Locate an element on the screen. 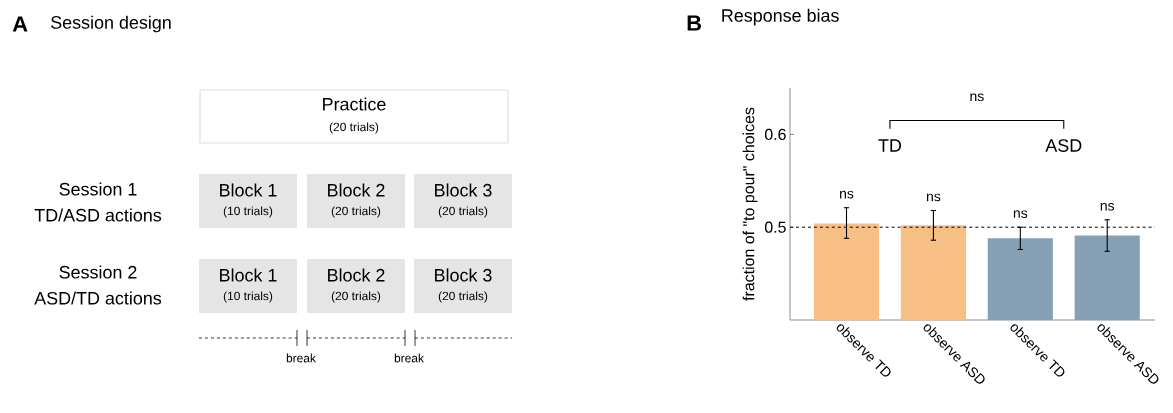 The width and height of the screenshot is (1173, 413). text: Session 2 is located at coordinates (98, 272).